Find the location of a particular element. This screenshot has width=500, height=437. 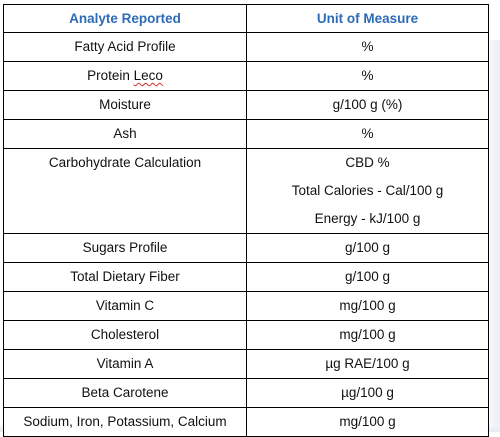

page-shadow-right is located at coordinates (495, 236).